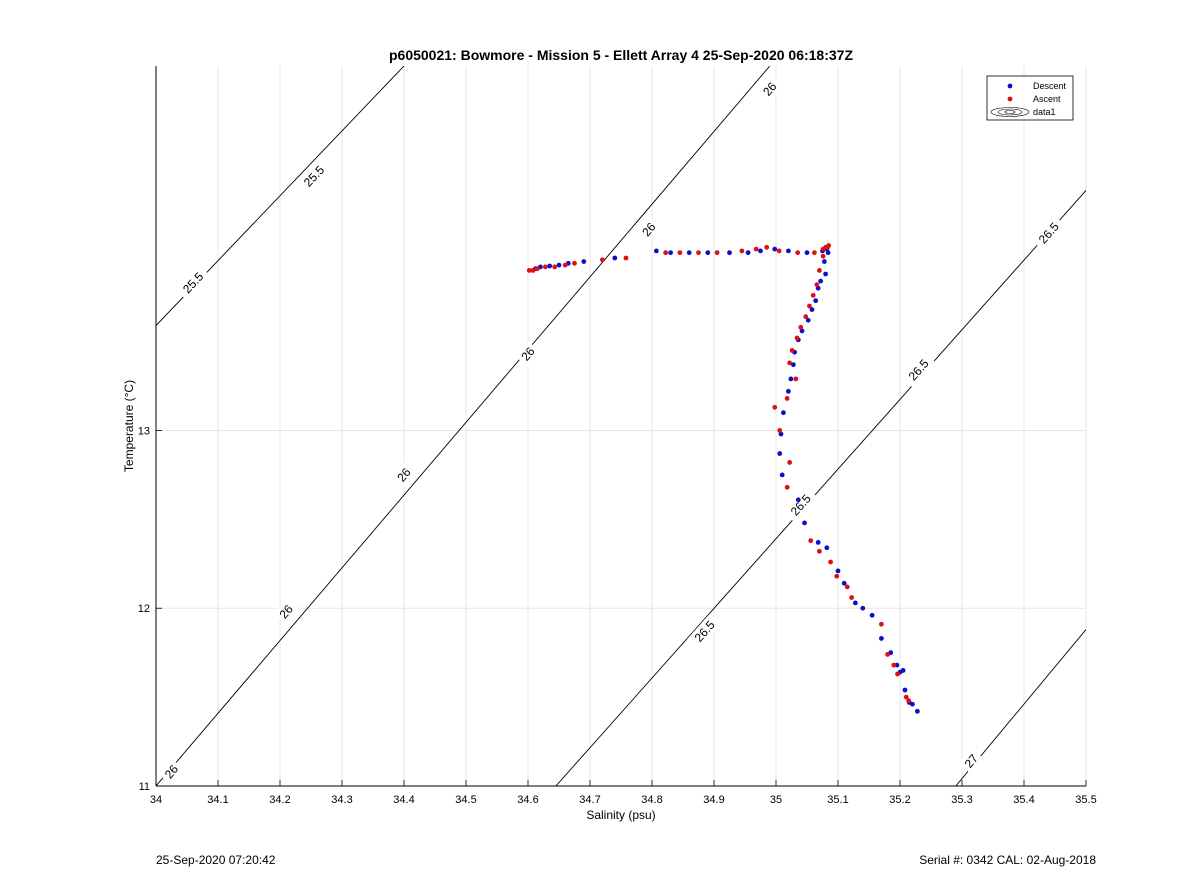  What do you see at coordinates (1010, 86) in the screenshot?
I see `legend-marker-descent` at bounding box center [1010, 86].